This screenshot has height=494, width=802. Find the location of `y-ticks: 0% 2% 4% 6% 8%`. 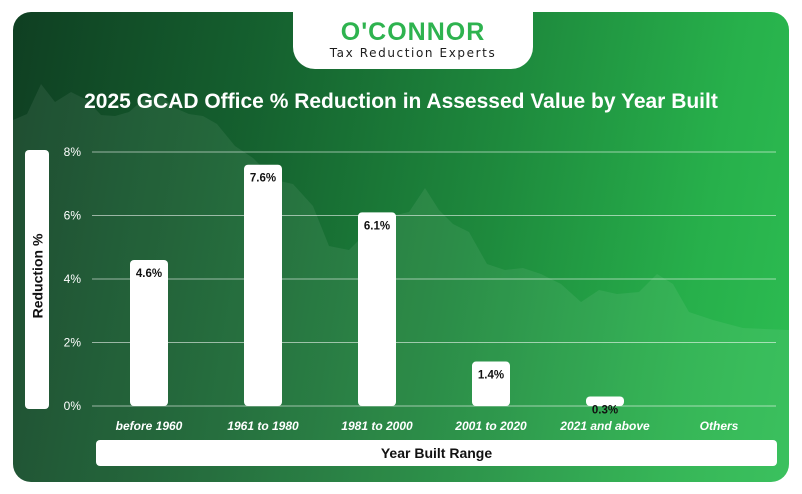

y-ticks: 0% 2% 4% 6% 8% is located at coordinates (73, 279).